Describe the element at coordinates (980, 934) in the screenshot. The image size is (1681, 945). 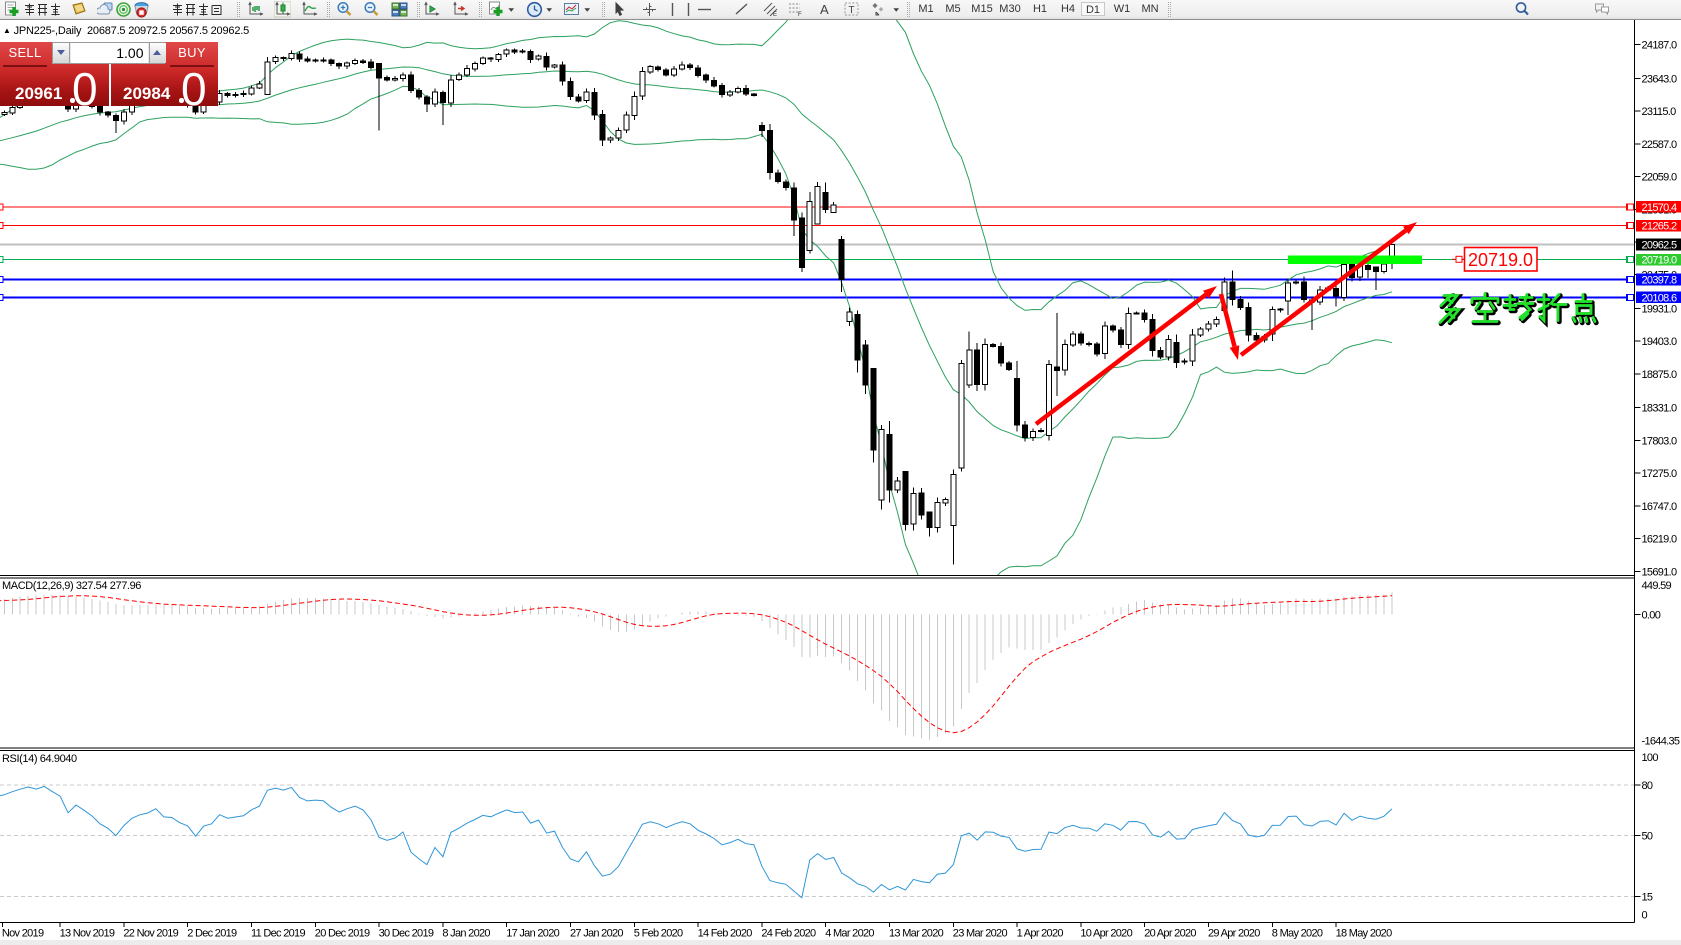
I see `svg-text: 23 Mar 2020` at that location.